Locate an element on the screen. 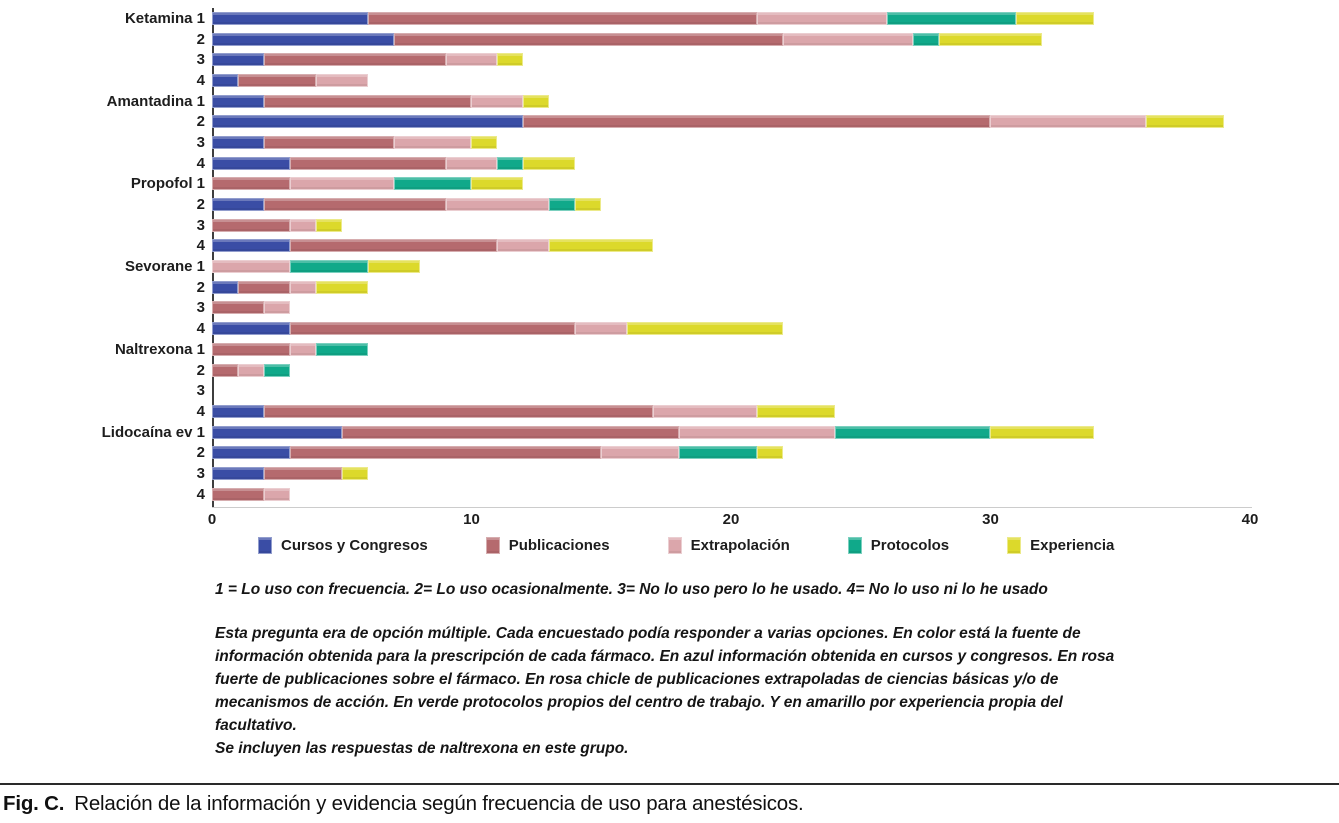 This screenshot has height=823, width=1339. y-axis-line is located at coordinates (213, 258).